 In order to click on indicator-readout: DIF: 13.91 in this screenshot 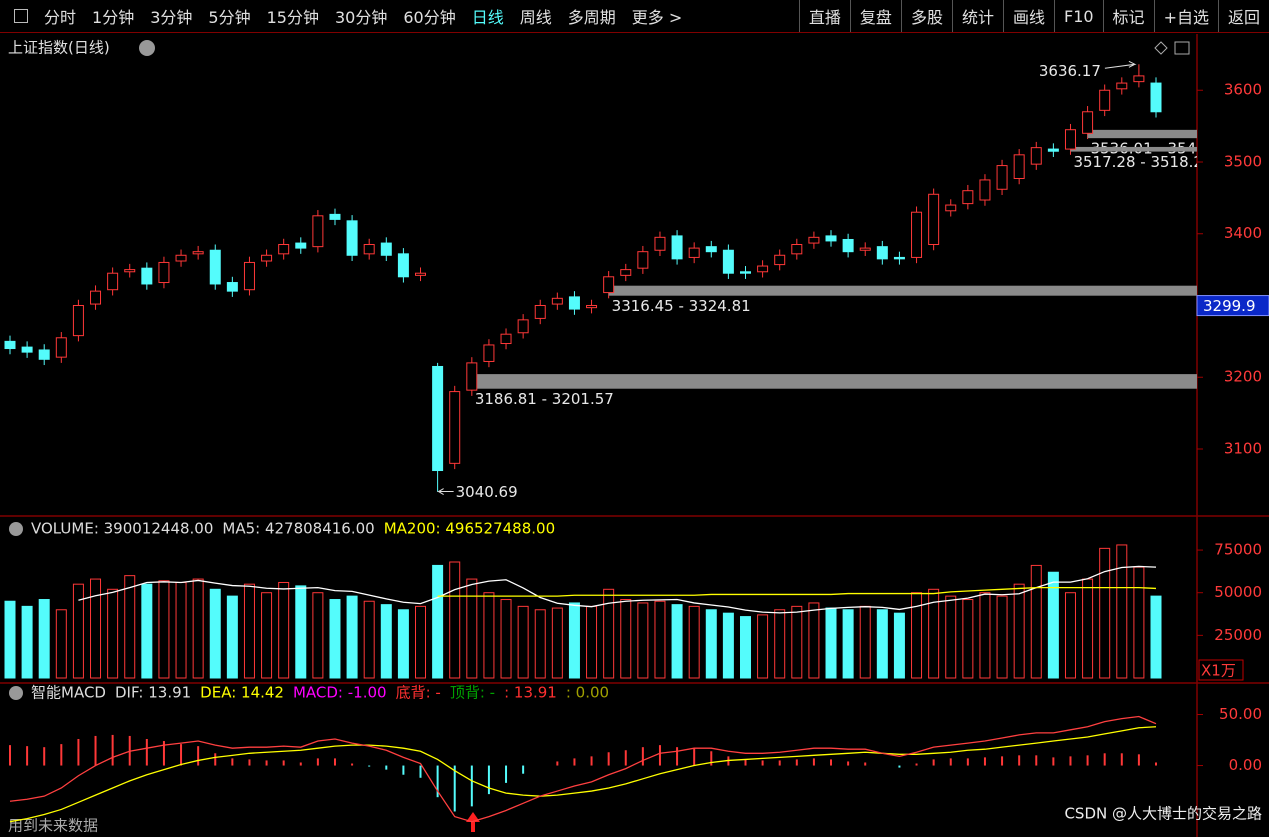, I will do `click(153, 693)`.